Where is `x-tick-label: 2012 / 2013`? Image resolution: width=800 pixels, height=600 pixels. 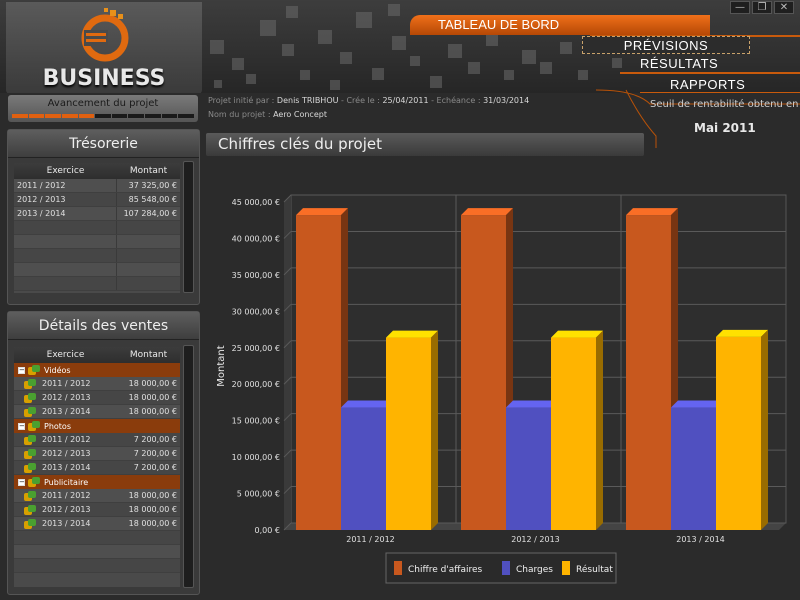 x-tick-label: 2012 / 2013 is located at coordinates (535, 539).